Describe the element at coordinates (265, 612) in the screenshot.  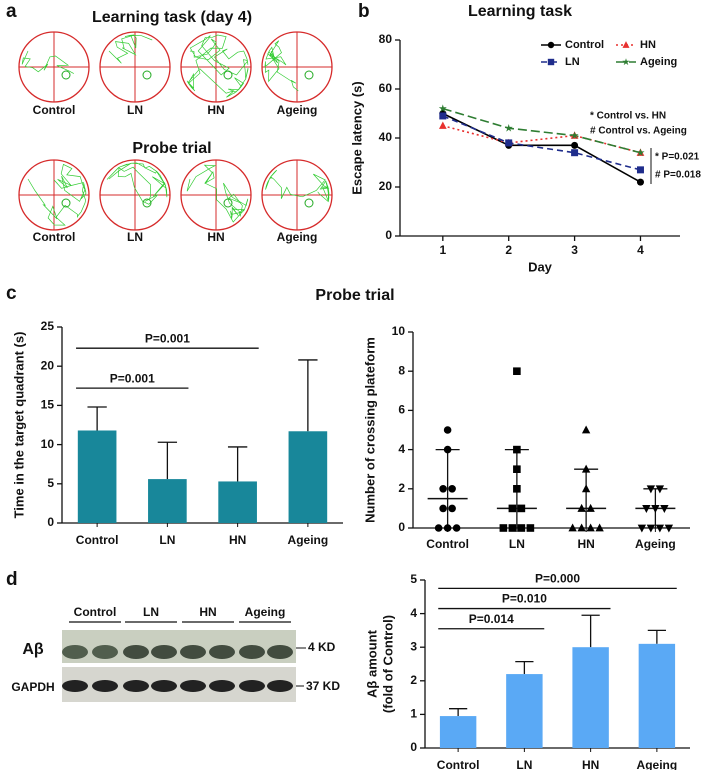
I see `blot-group: Ageing` at that location.